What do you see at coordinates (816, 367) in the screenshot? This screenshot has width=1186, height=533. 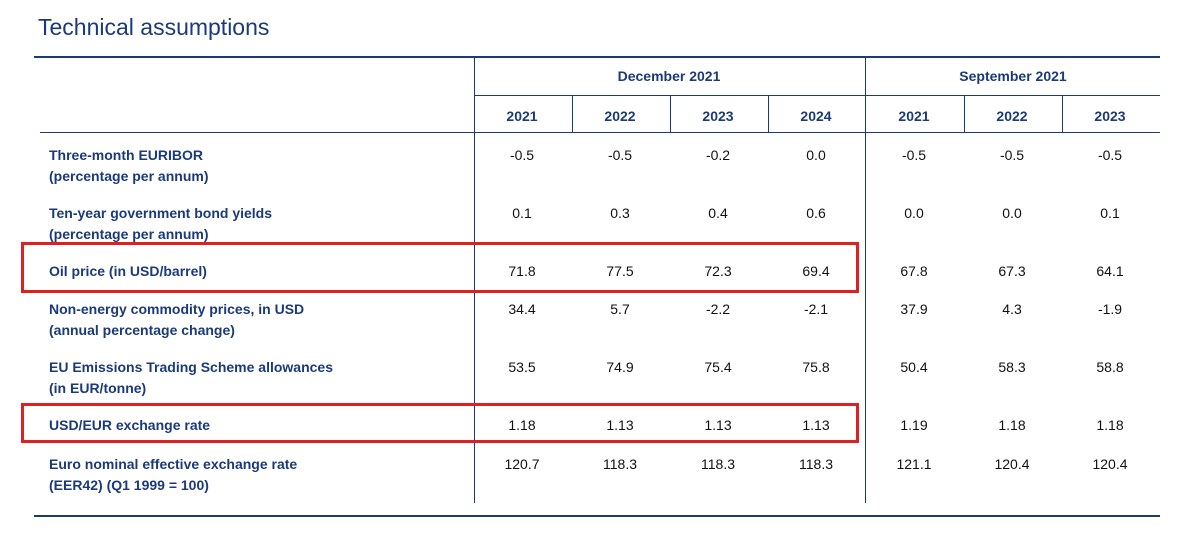 I see `table-cell: 75.8` at bounding box center [816, 367].